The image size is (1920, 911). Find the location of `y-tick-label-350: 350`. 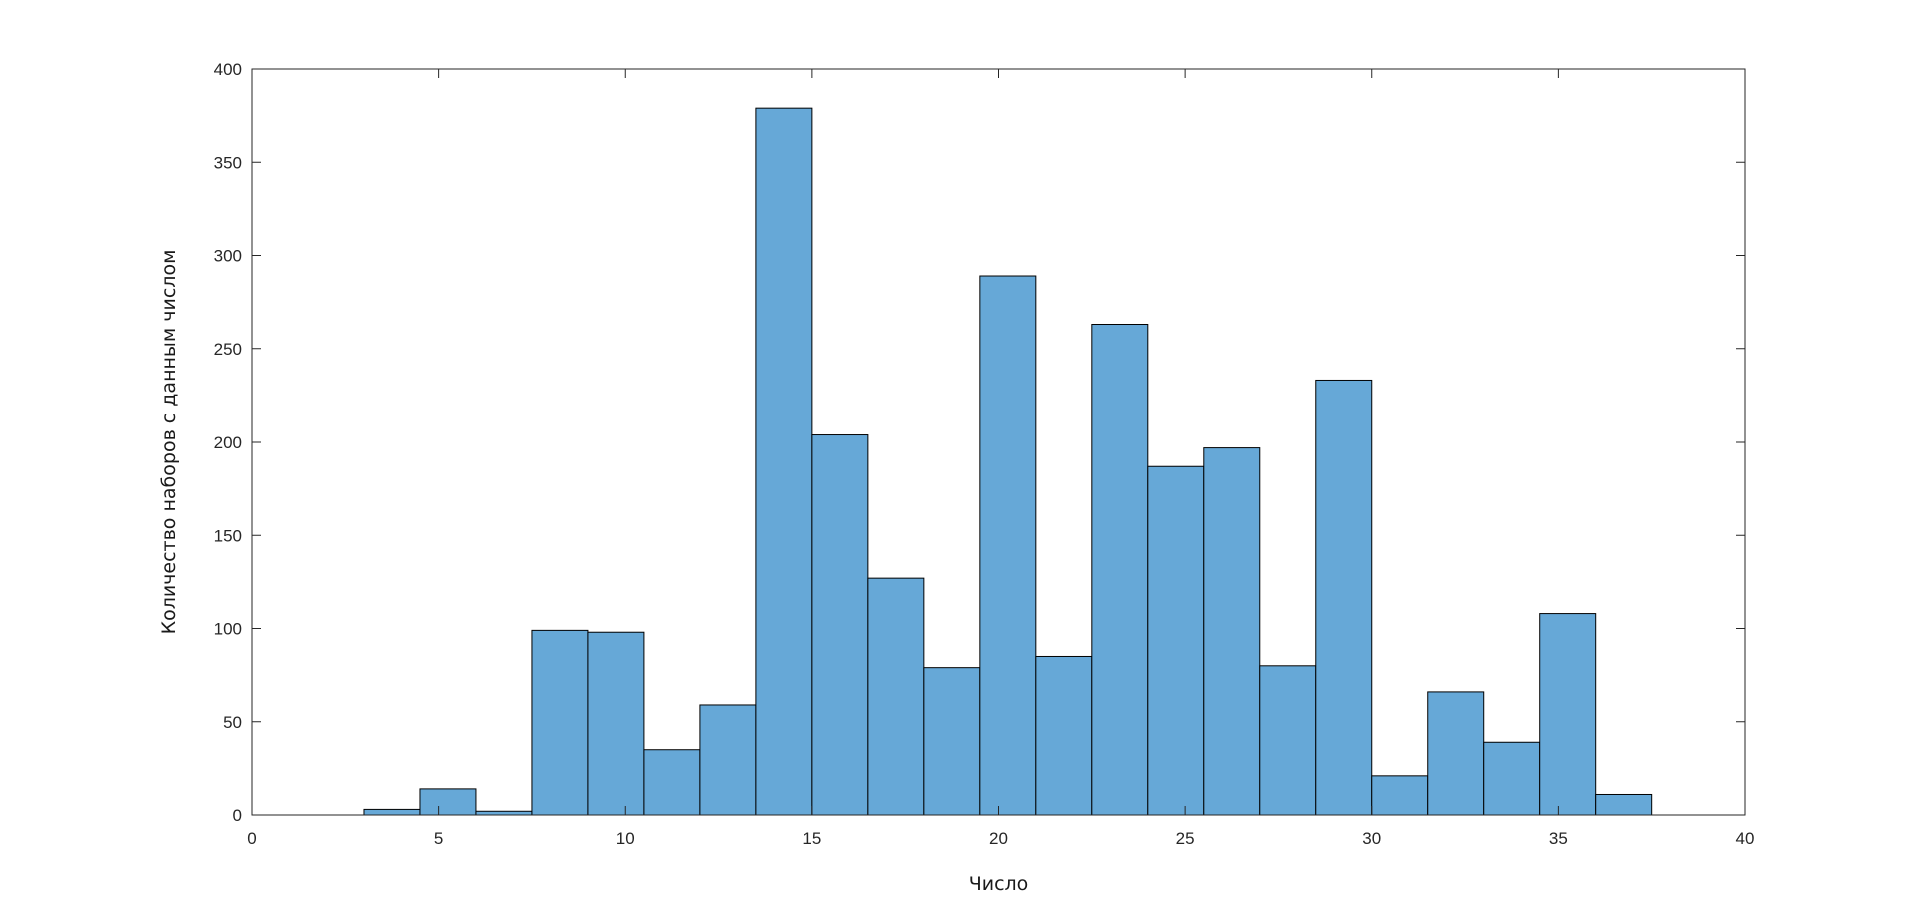

y-tick-label-350: 350 is located at coordinates (228, 162).